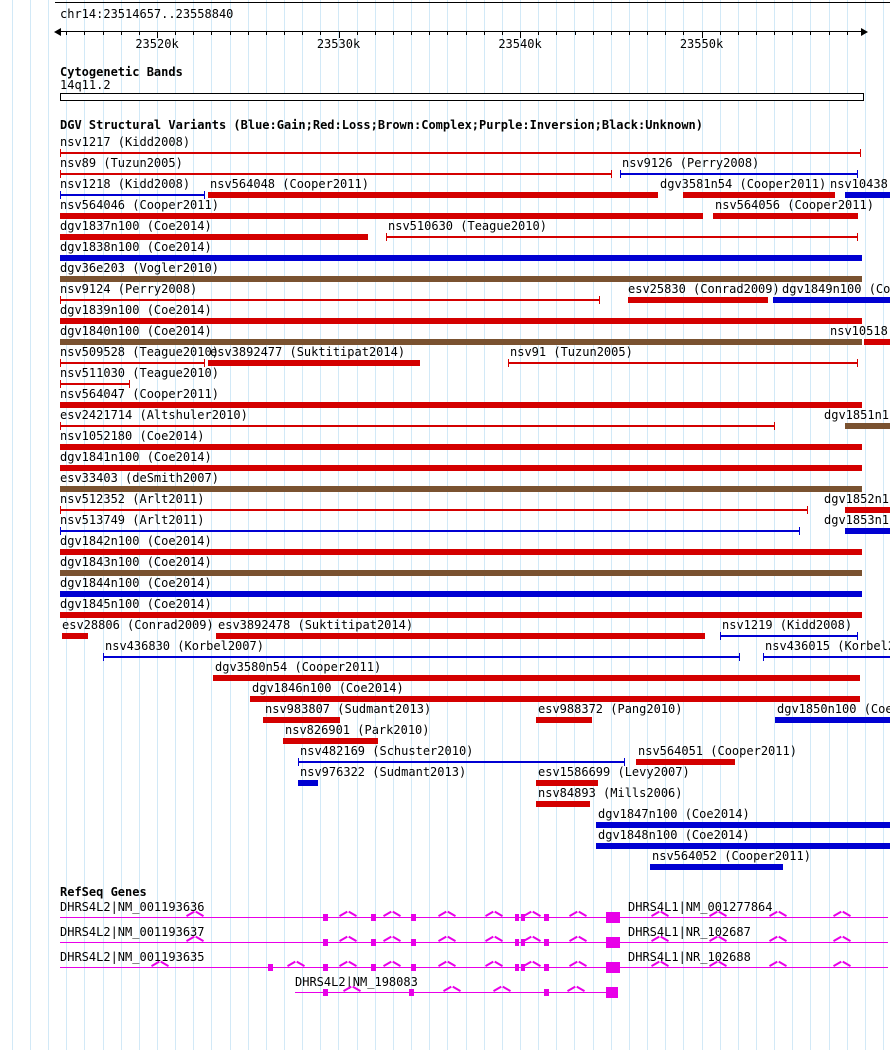 The image size is (890, 1050). I want to click on variant-label: nsv84893 (Mills2006), so click(610, 793).